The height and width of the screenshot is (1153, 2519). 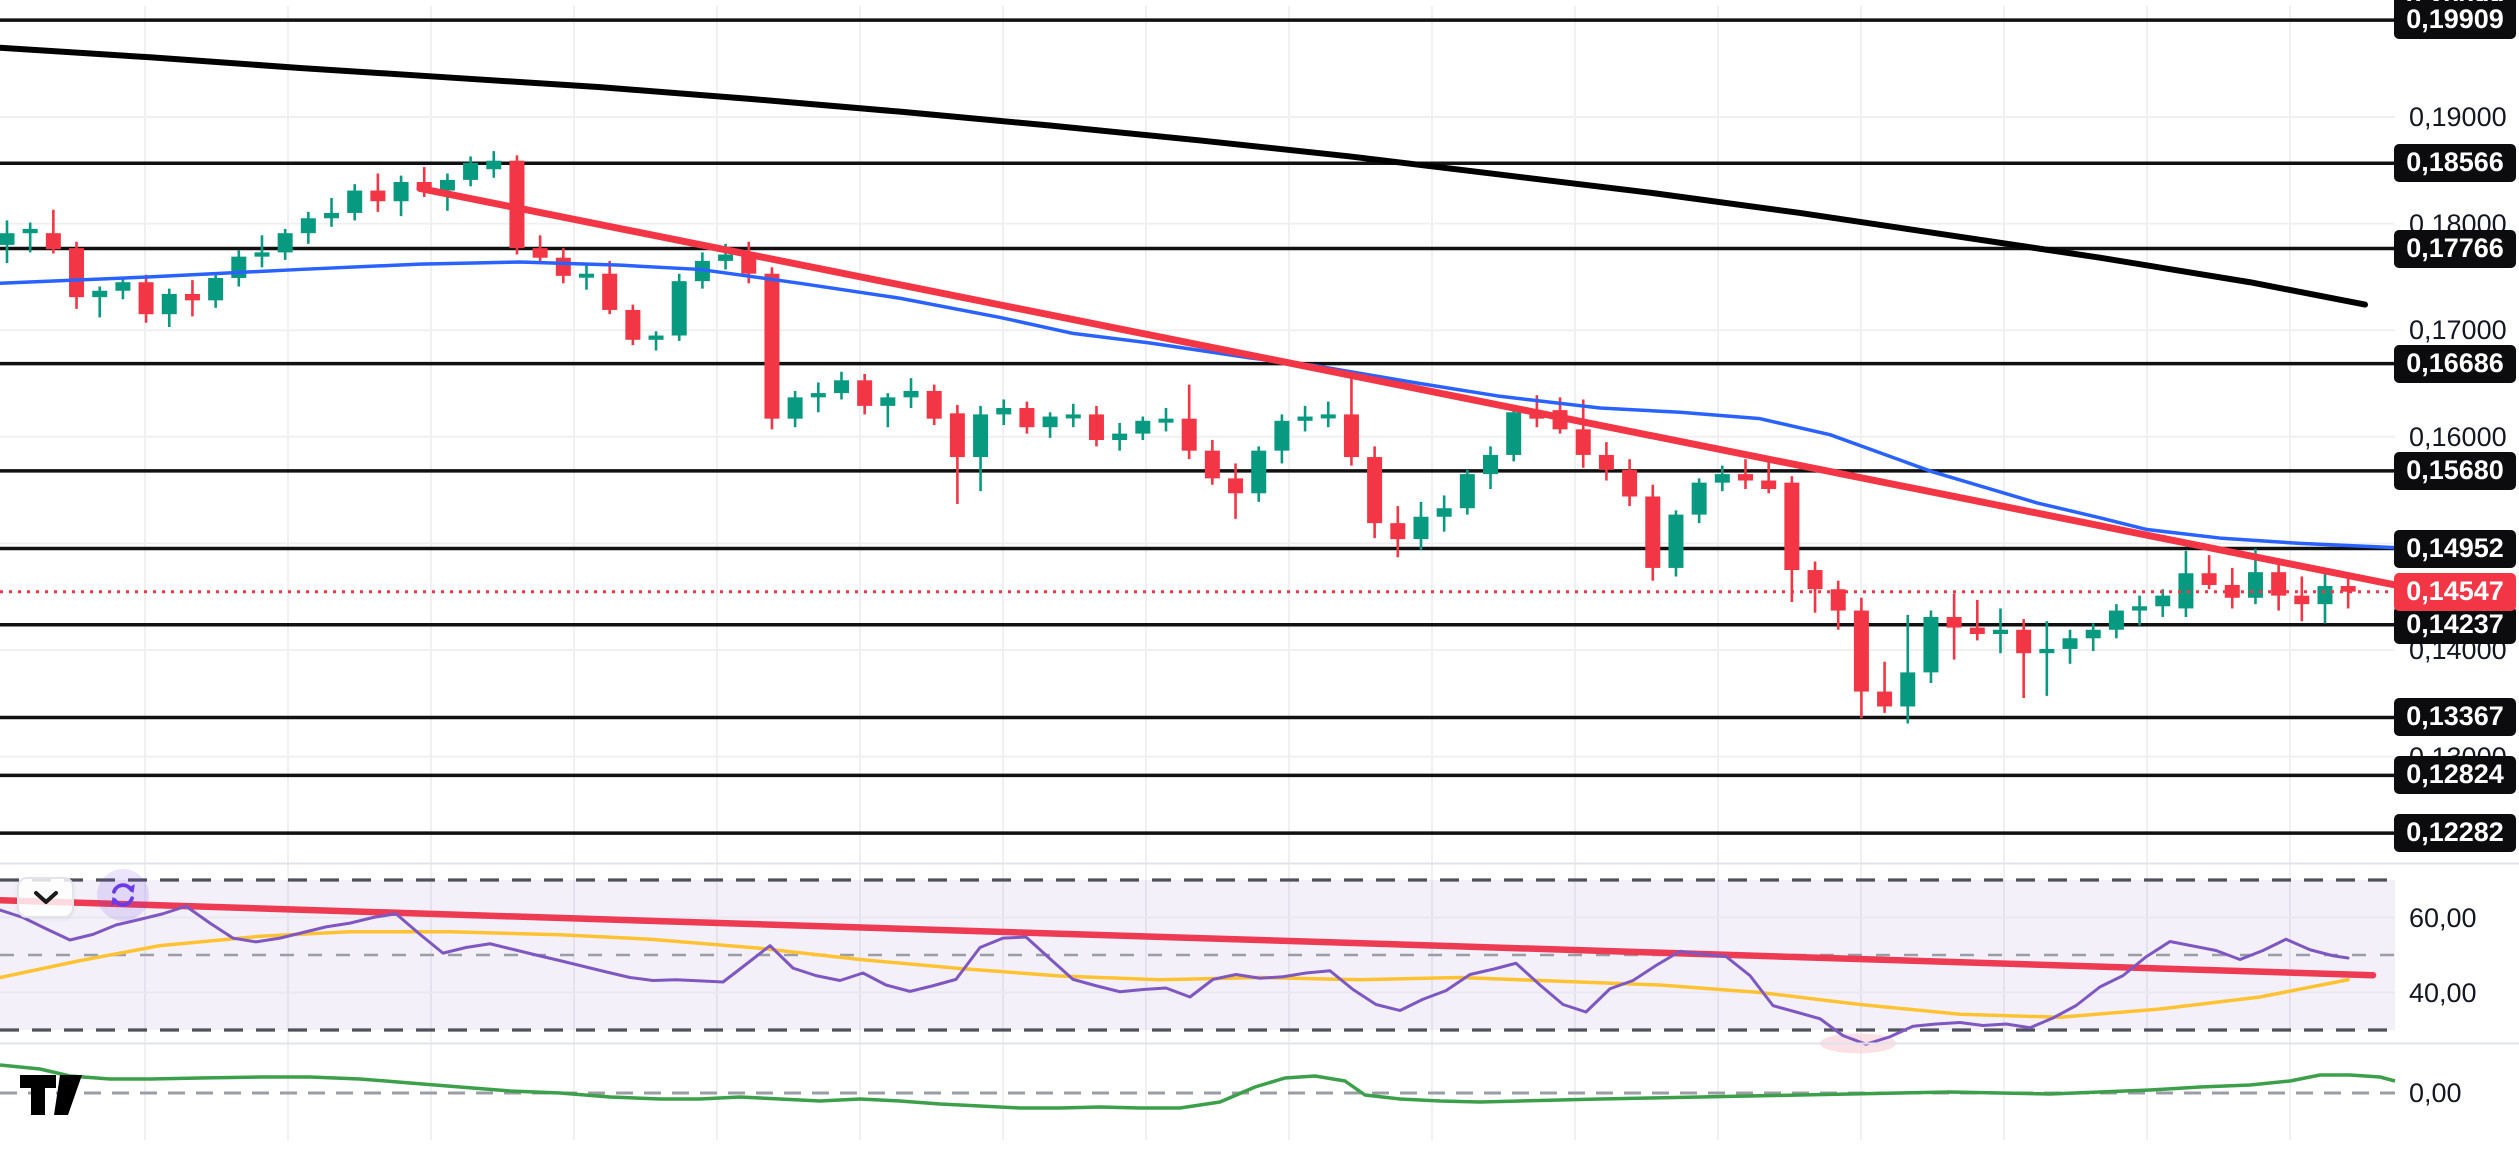 What do you see at coordinates (2458, 330) in the screenshot?
I see `price-grid-label: 0,17000` at bounding box center [2458, 330].